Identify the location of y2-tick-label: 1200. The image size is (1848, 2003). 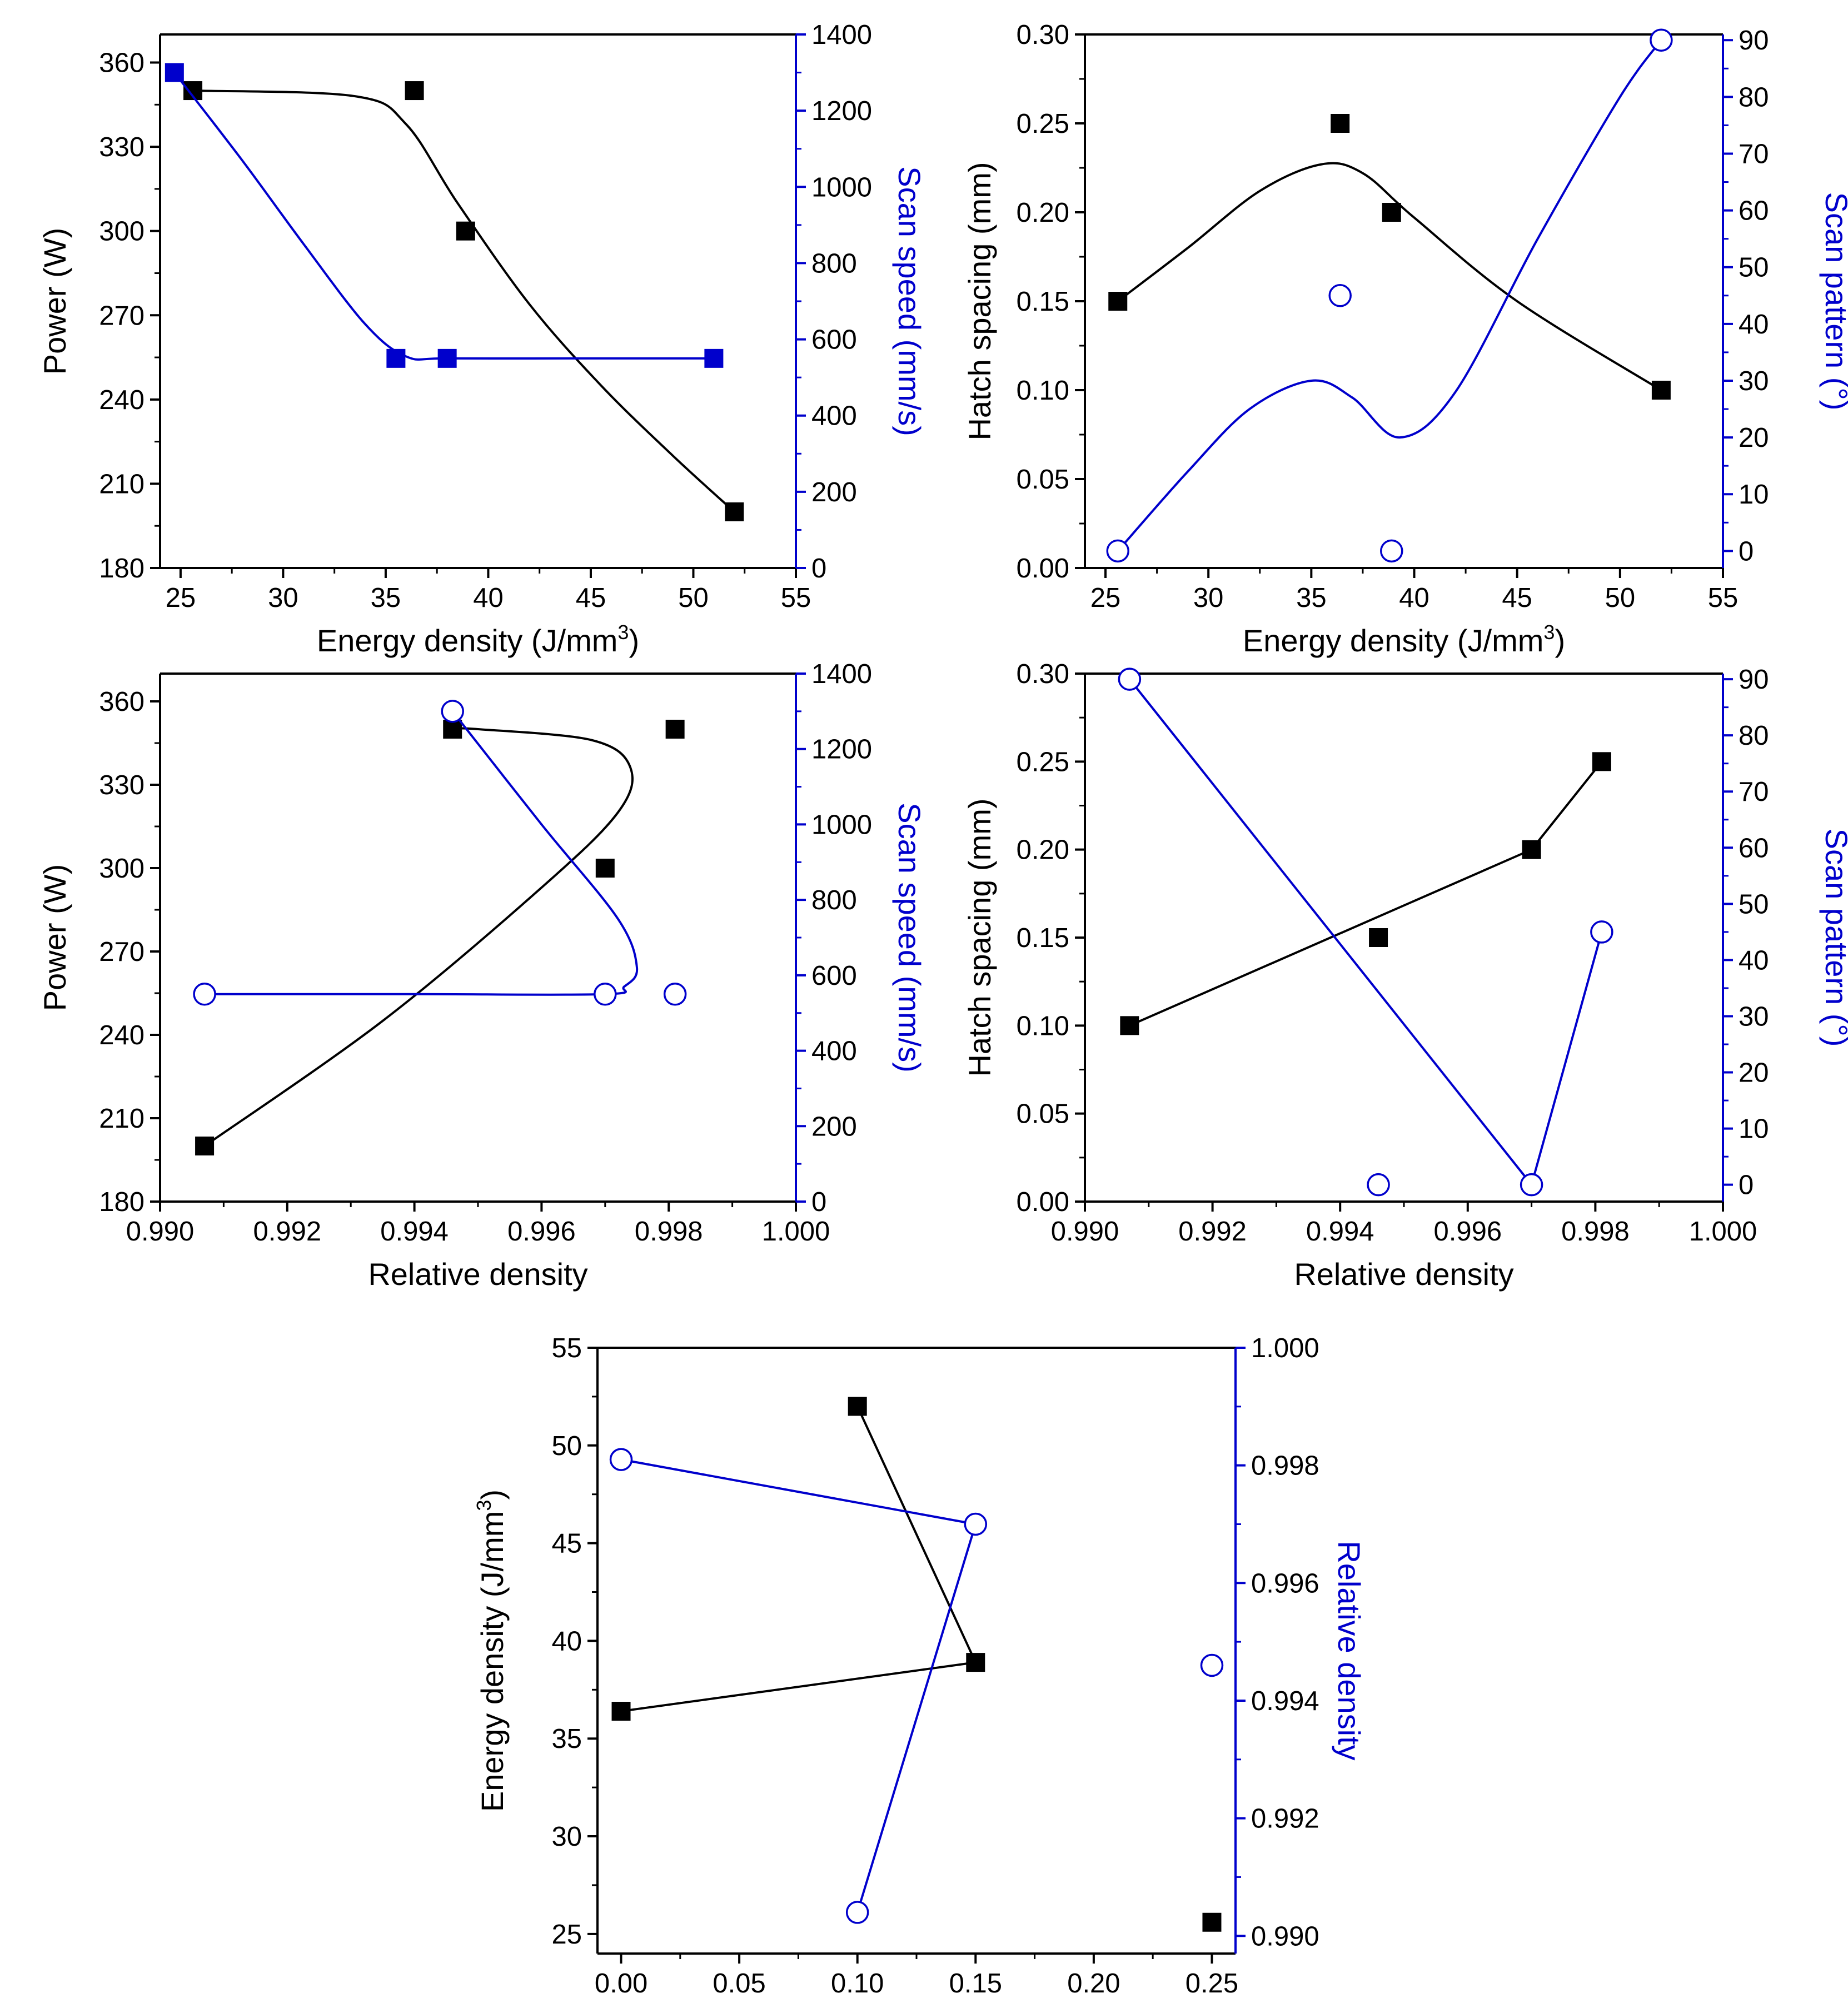
(841, 111).